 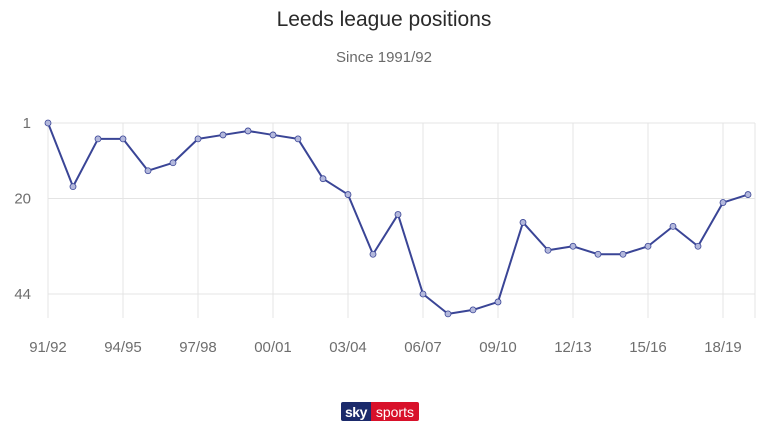 I want to click on x-tick-label: 18/19, so click(x=723, y=347).